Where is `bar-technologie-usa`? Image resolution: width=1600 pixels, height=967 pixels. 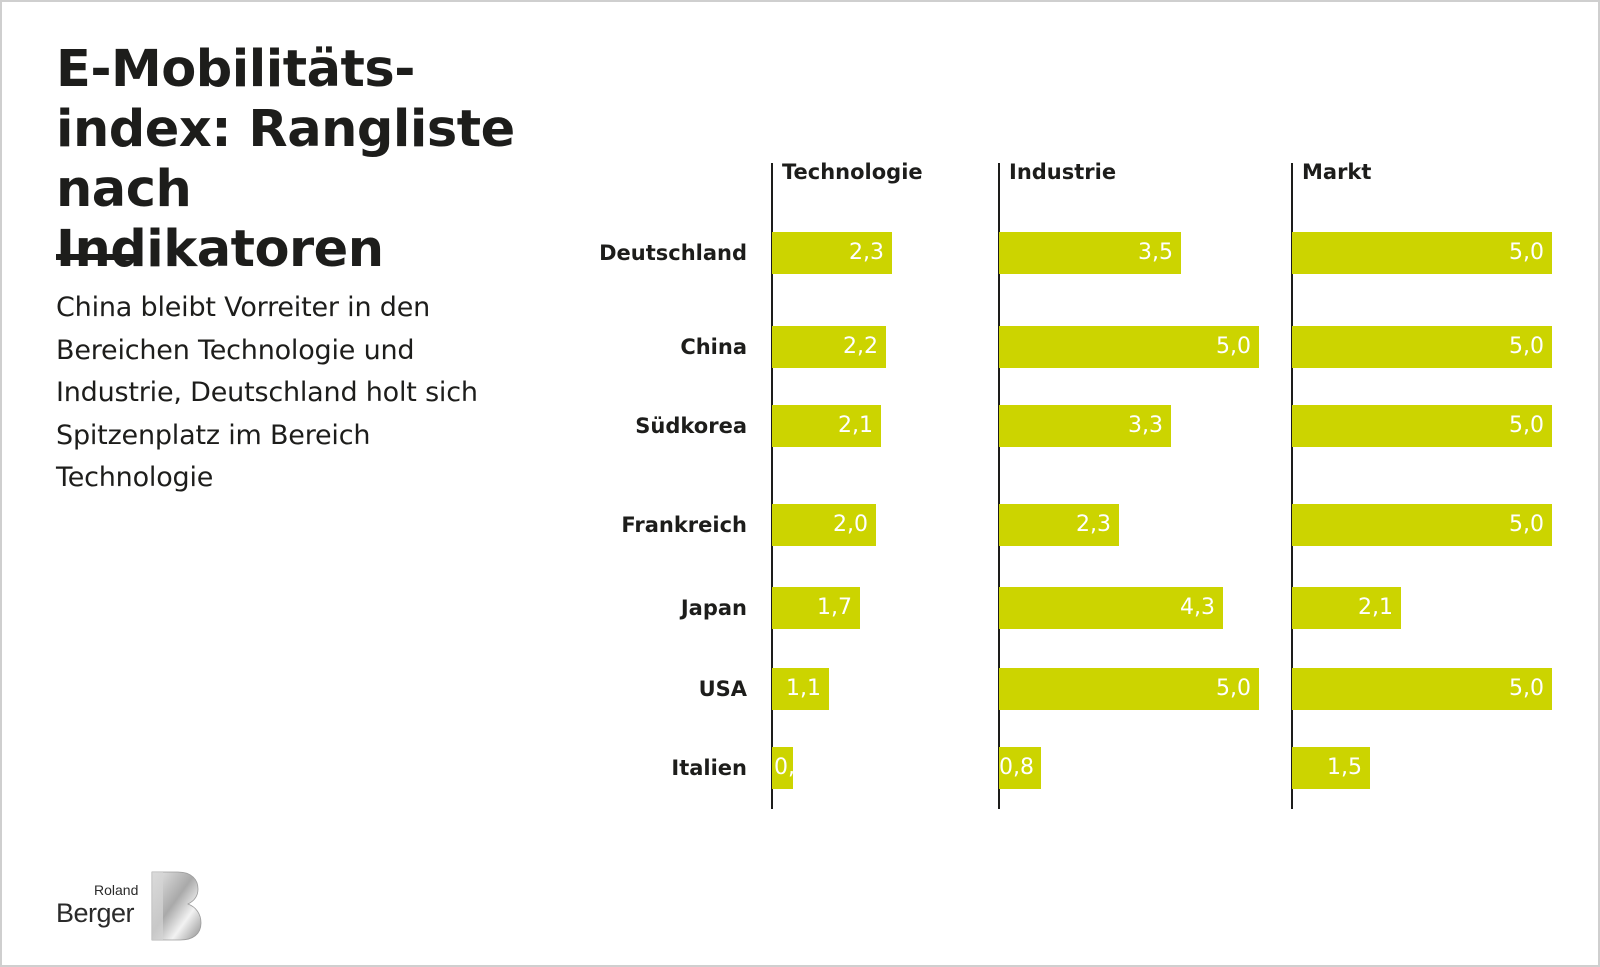
bar-technologie-usa is located at coordinates (800, 689).